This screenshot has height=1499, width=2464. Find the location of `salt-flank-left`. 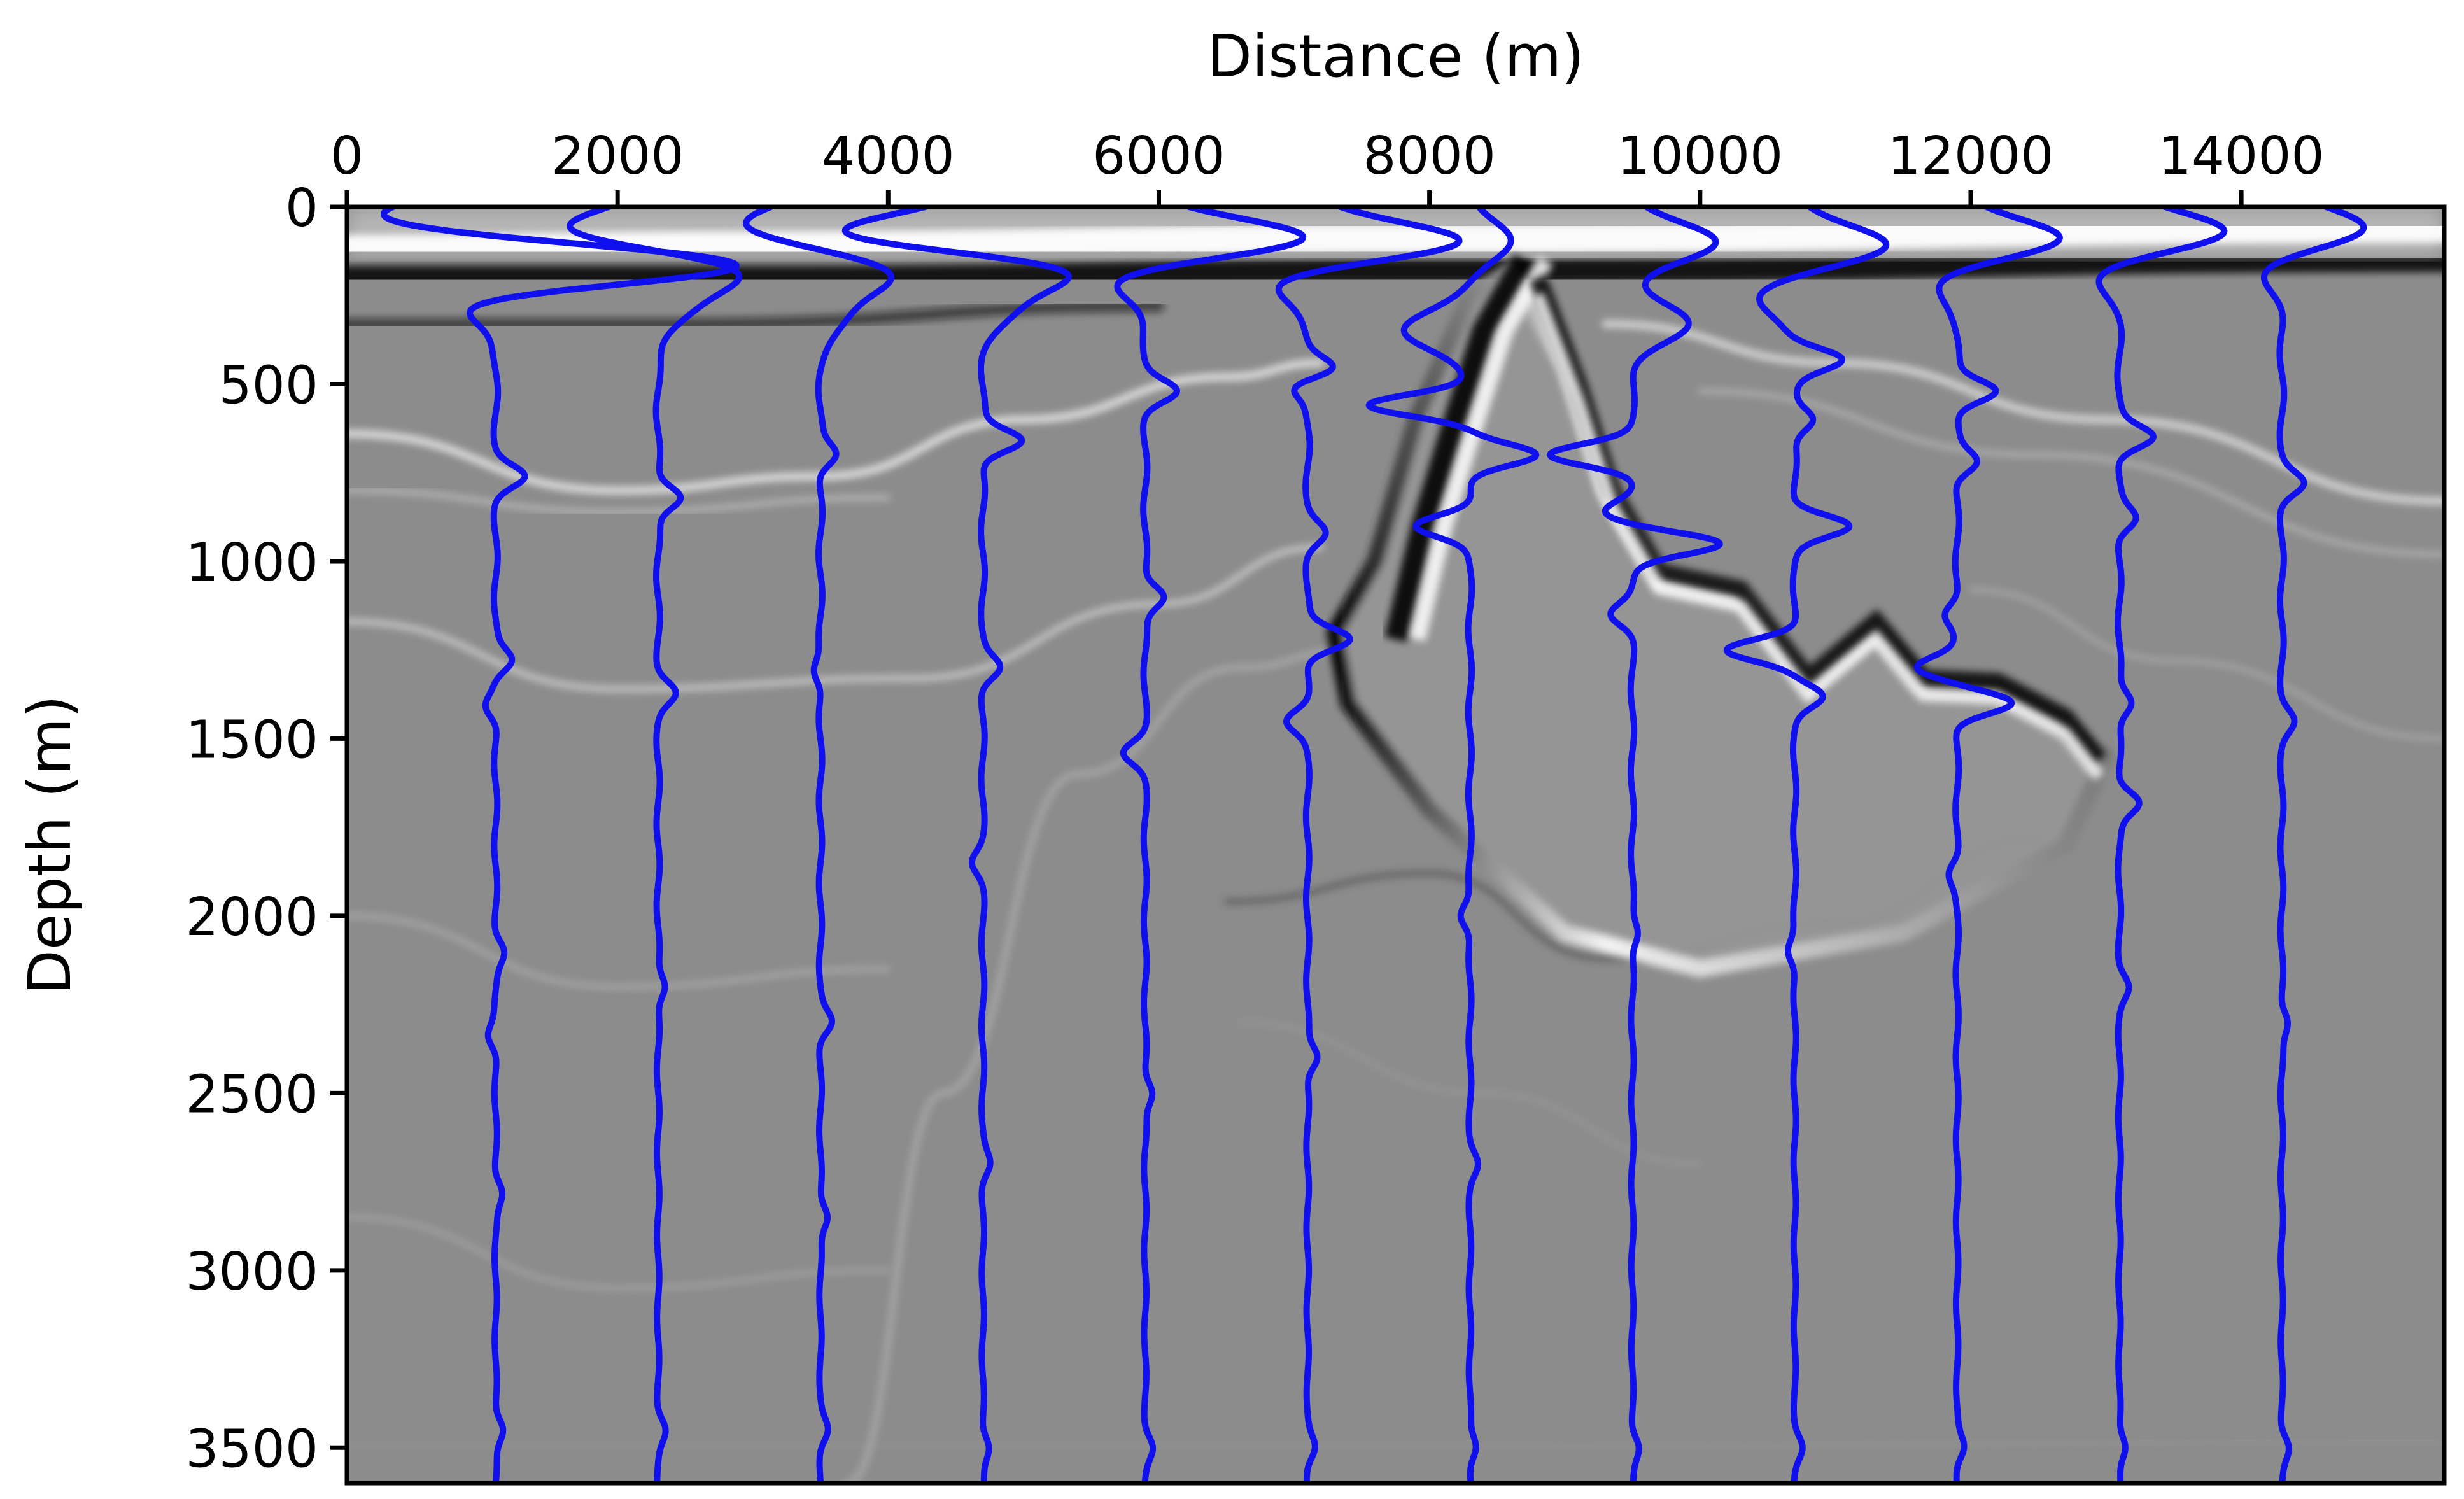

salt-flank-left is located at coordinates (1459, 448).